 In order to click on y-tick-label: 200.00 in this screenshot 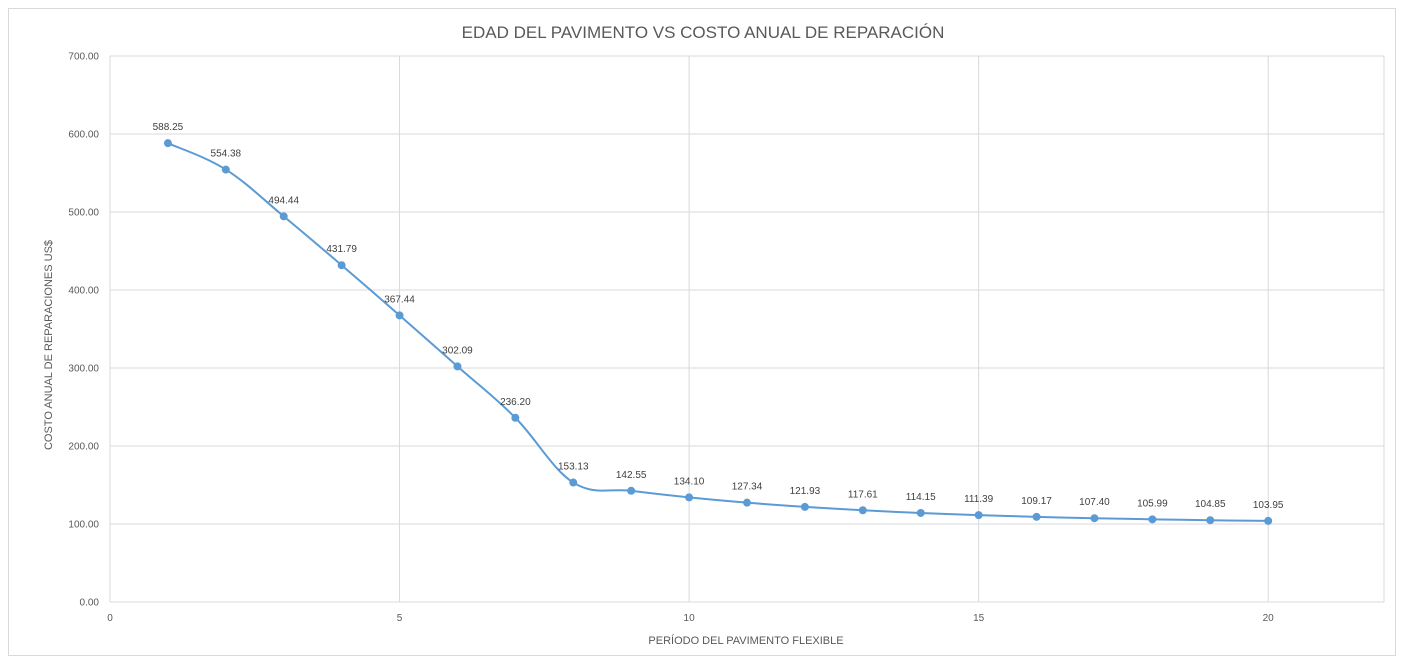, I will do `click(83, 447)`.